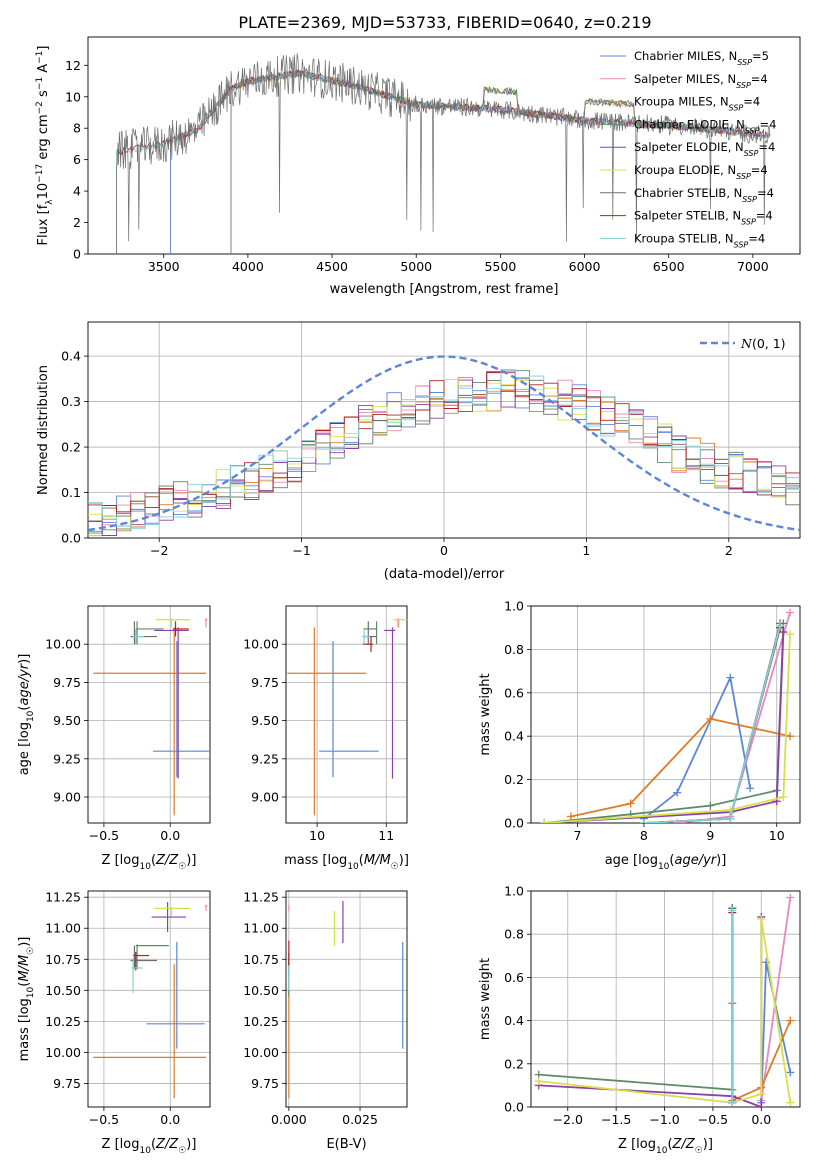  Describe the element at coordinates (40, 107) in the screenshot. I see `label-part: −2` at that location.